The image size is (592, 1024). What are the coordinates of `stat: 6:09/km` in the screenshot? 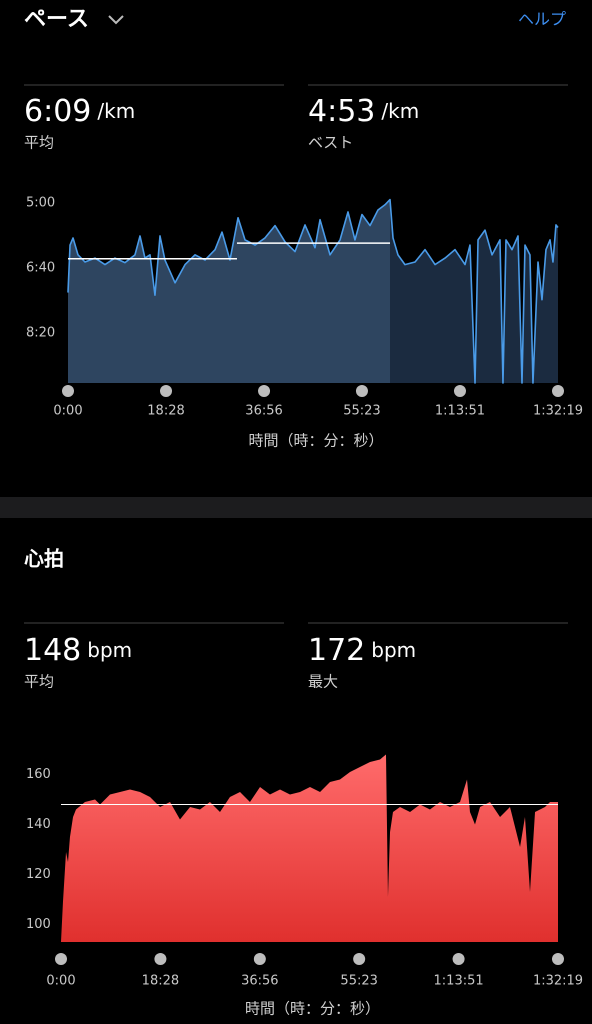 It's located at (79, 111).